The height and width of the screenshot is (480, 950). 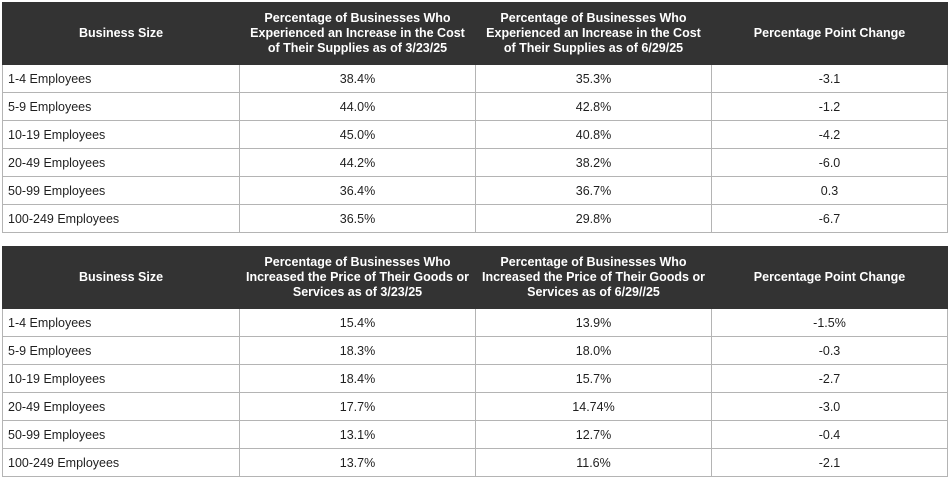 I want to click on table-row: 10-19 Employees 18.4% 15.7% -2.7, so click(x=475, y=378).